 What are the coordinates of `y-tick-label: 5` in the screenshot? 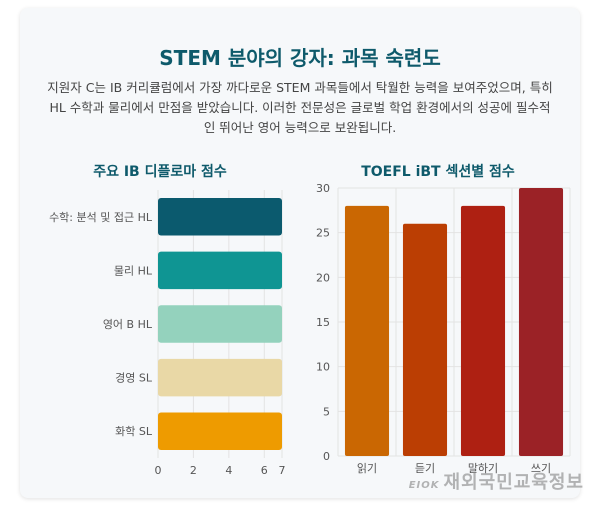 It's located at (326, 411).